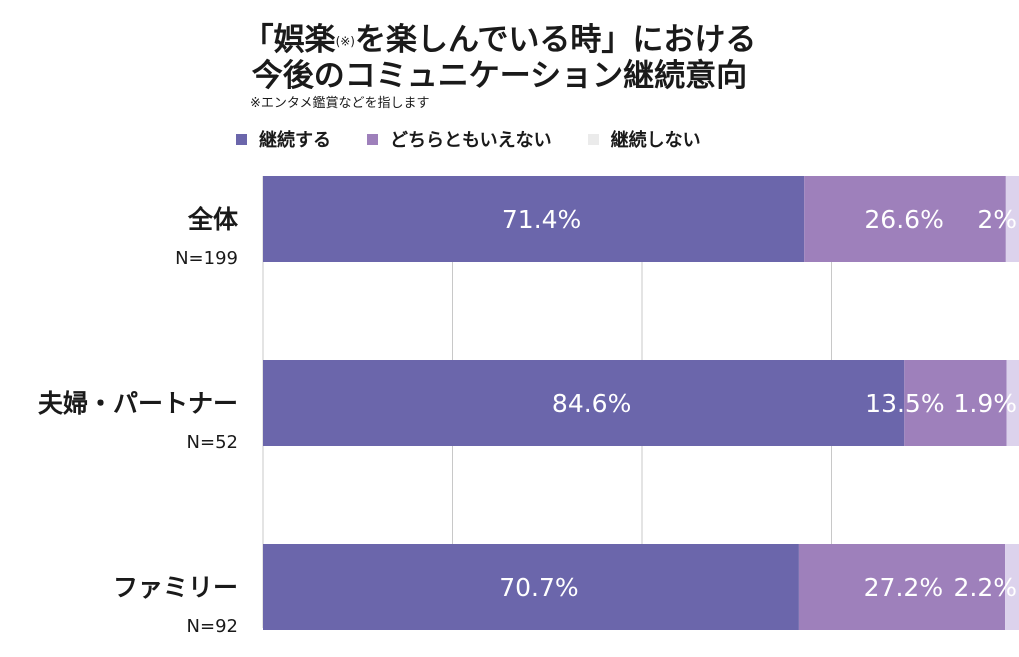 This screenshot has width=1019, height=657. I want to click on legend-item-stop: 継続しない, so click(644, 139).